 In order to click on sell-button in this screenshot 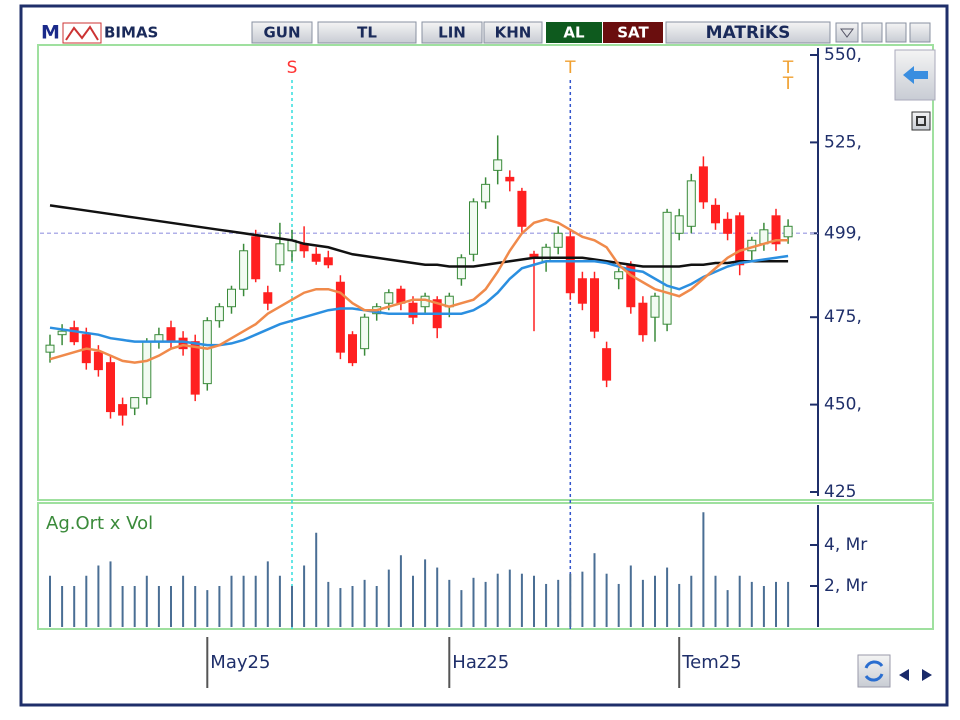, I will do `click(633, 32)`.